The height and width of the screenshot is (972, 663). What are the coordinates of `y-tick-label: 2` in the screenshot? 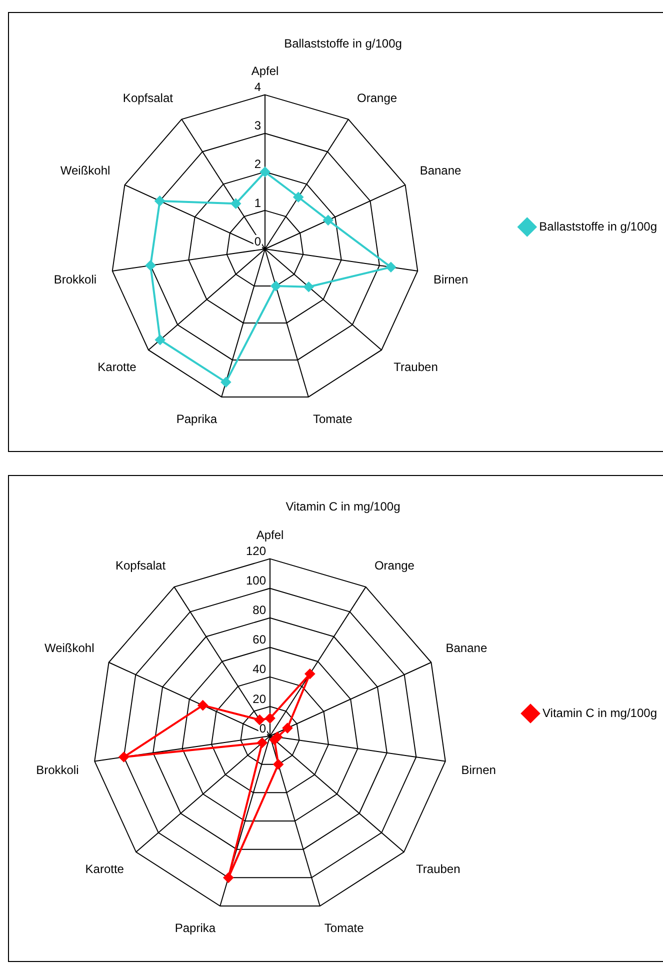 It's located at (258, 164).